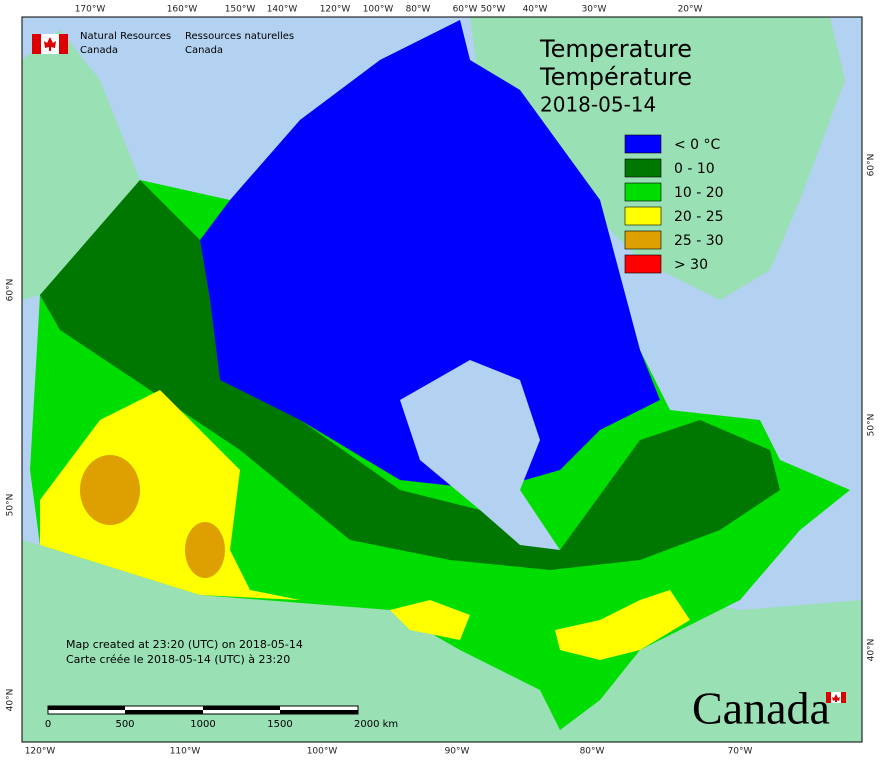  I want to click on scale-label: 0, so click(48, 724).